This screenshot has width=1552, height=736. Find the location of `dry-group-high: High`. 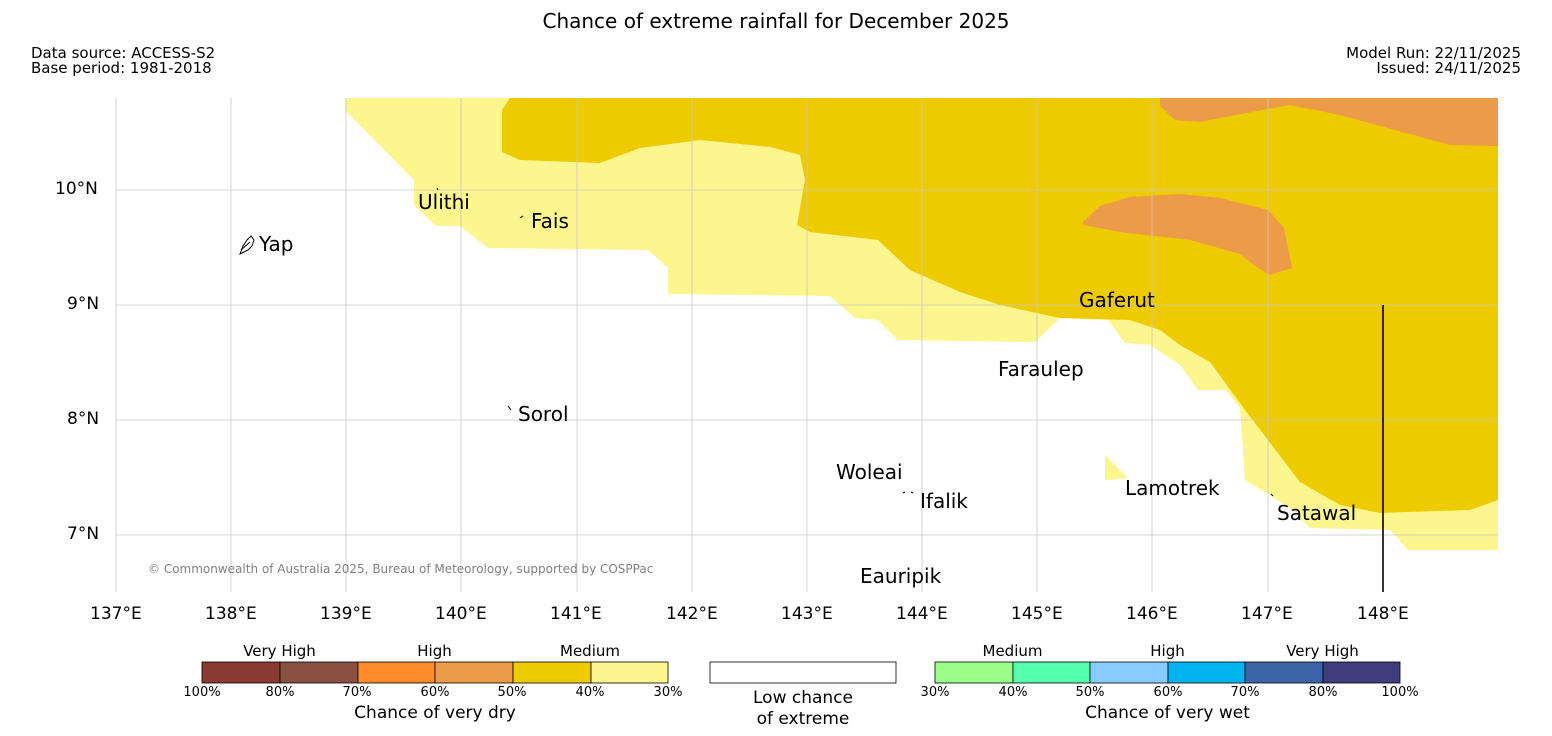

dry-group-high: High is located at coordinates (434, 651).